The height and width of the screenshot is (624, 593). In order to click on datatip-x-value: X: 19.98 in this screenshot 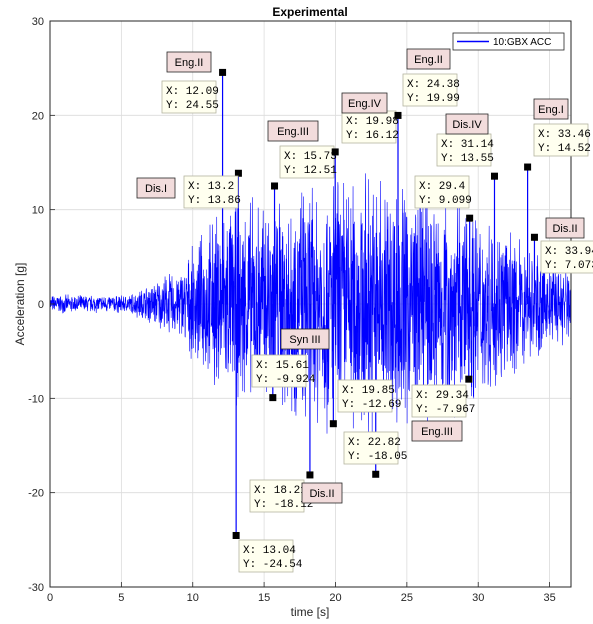, I will do `click(372, 122)`.